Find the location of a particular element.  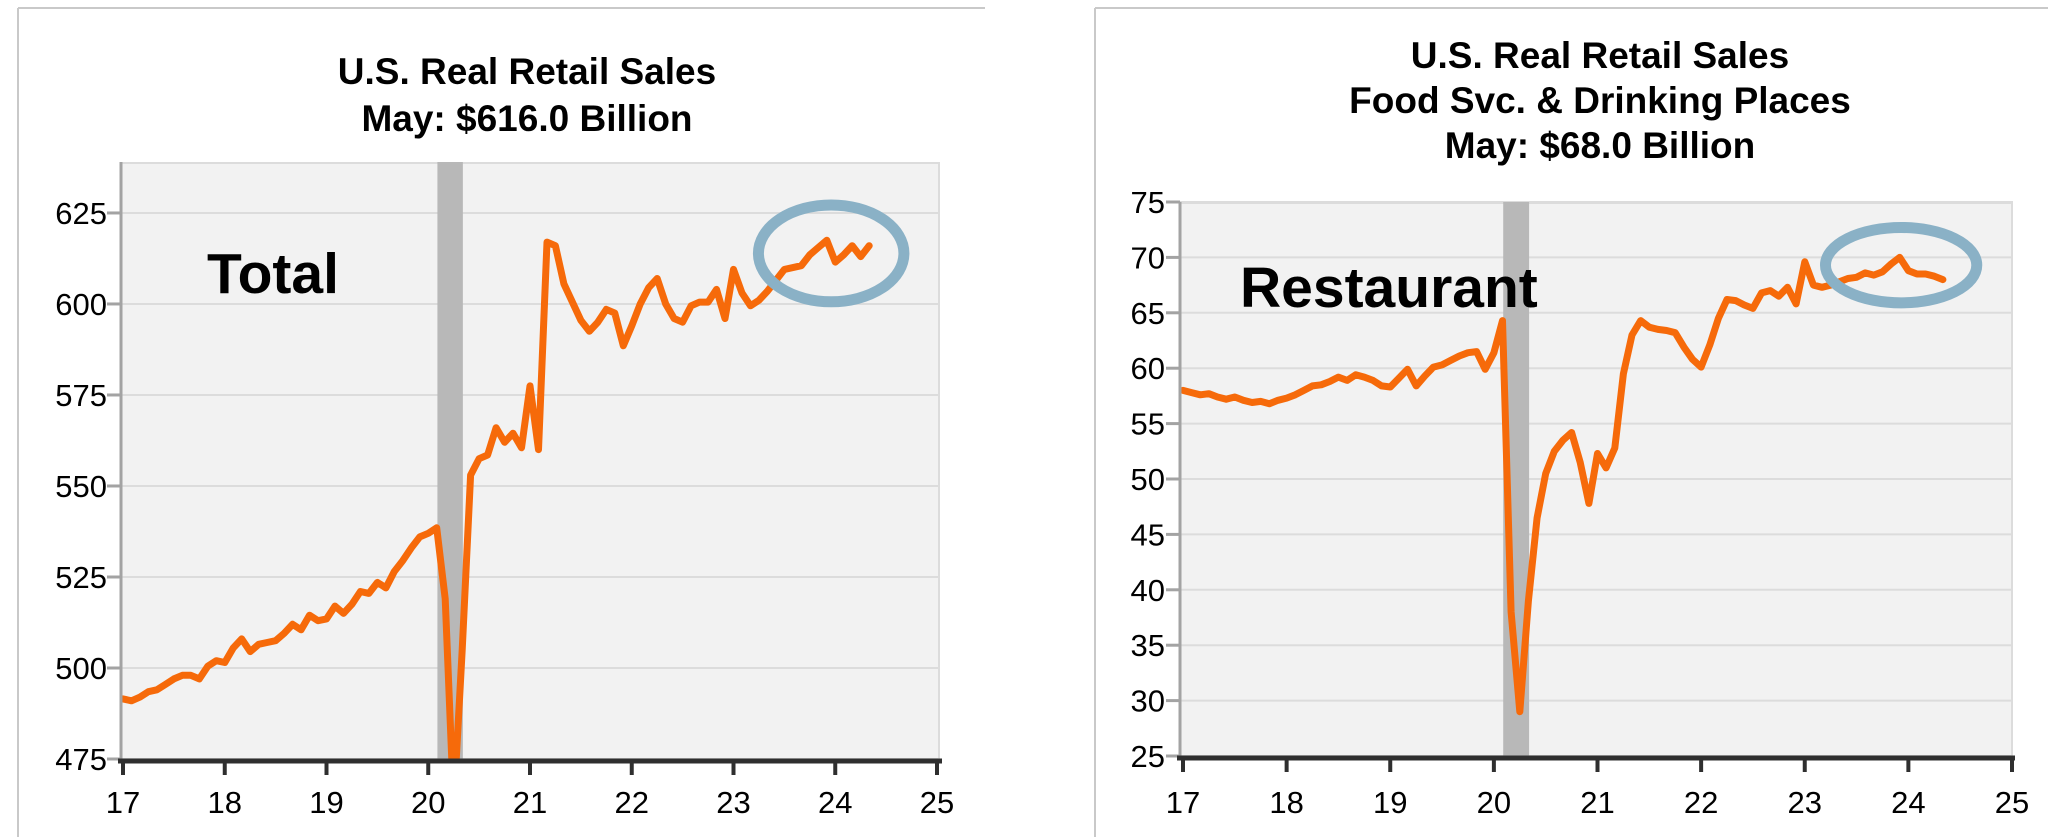

restaurant-chart-title-line-2: Food Svc. & Drinking Places is located at coordinates (1600, 100).